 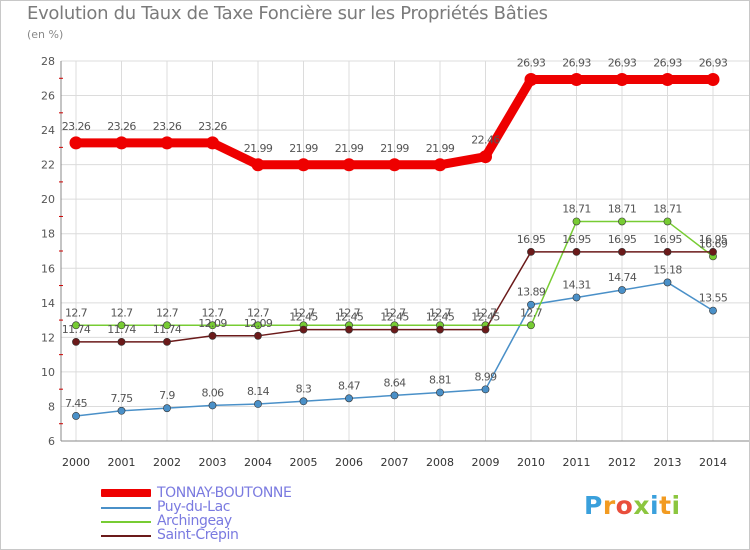 I want to click on legend-label: Archingeay, so click(x=194, y=521).